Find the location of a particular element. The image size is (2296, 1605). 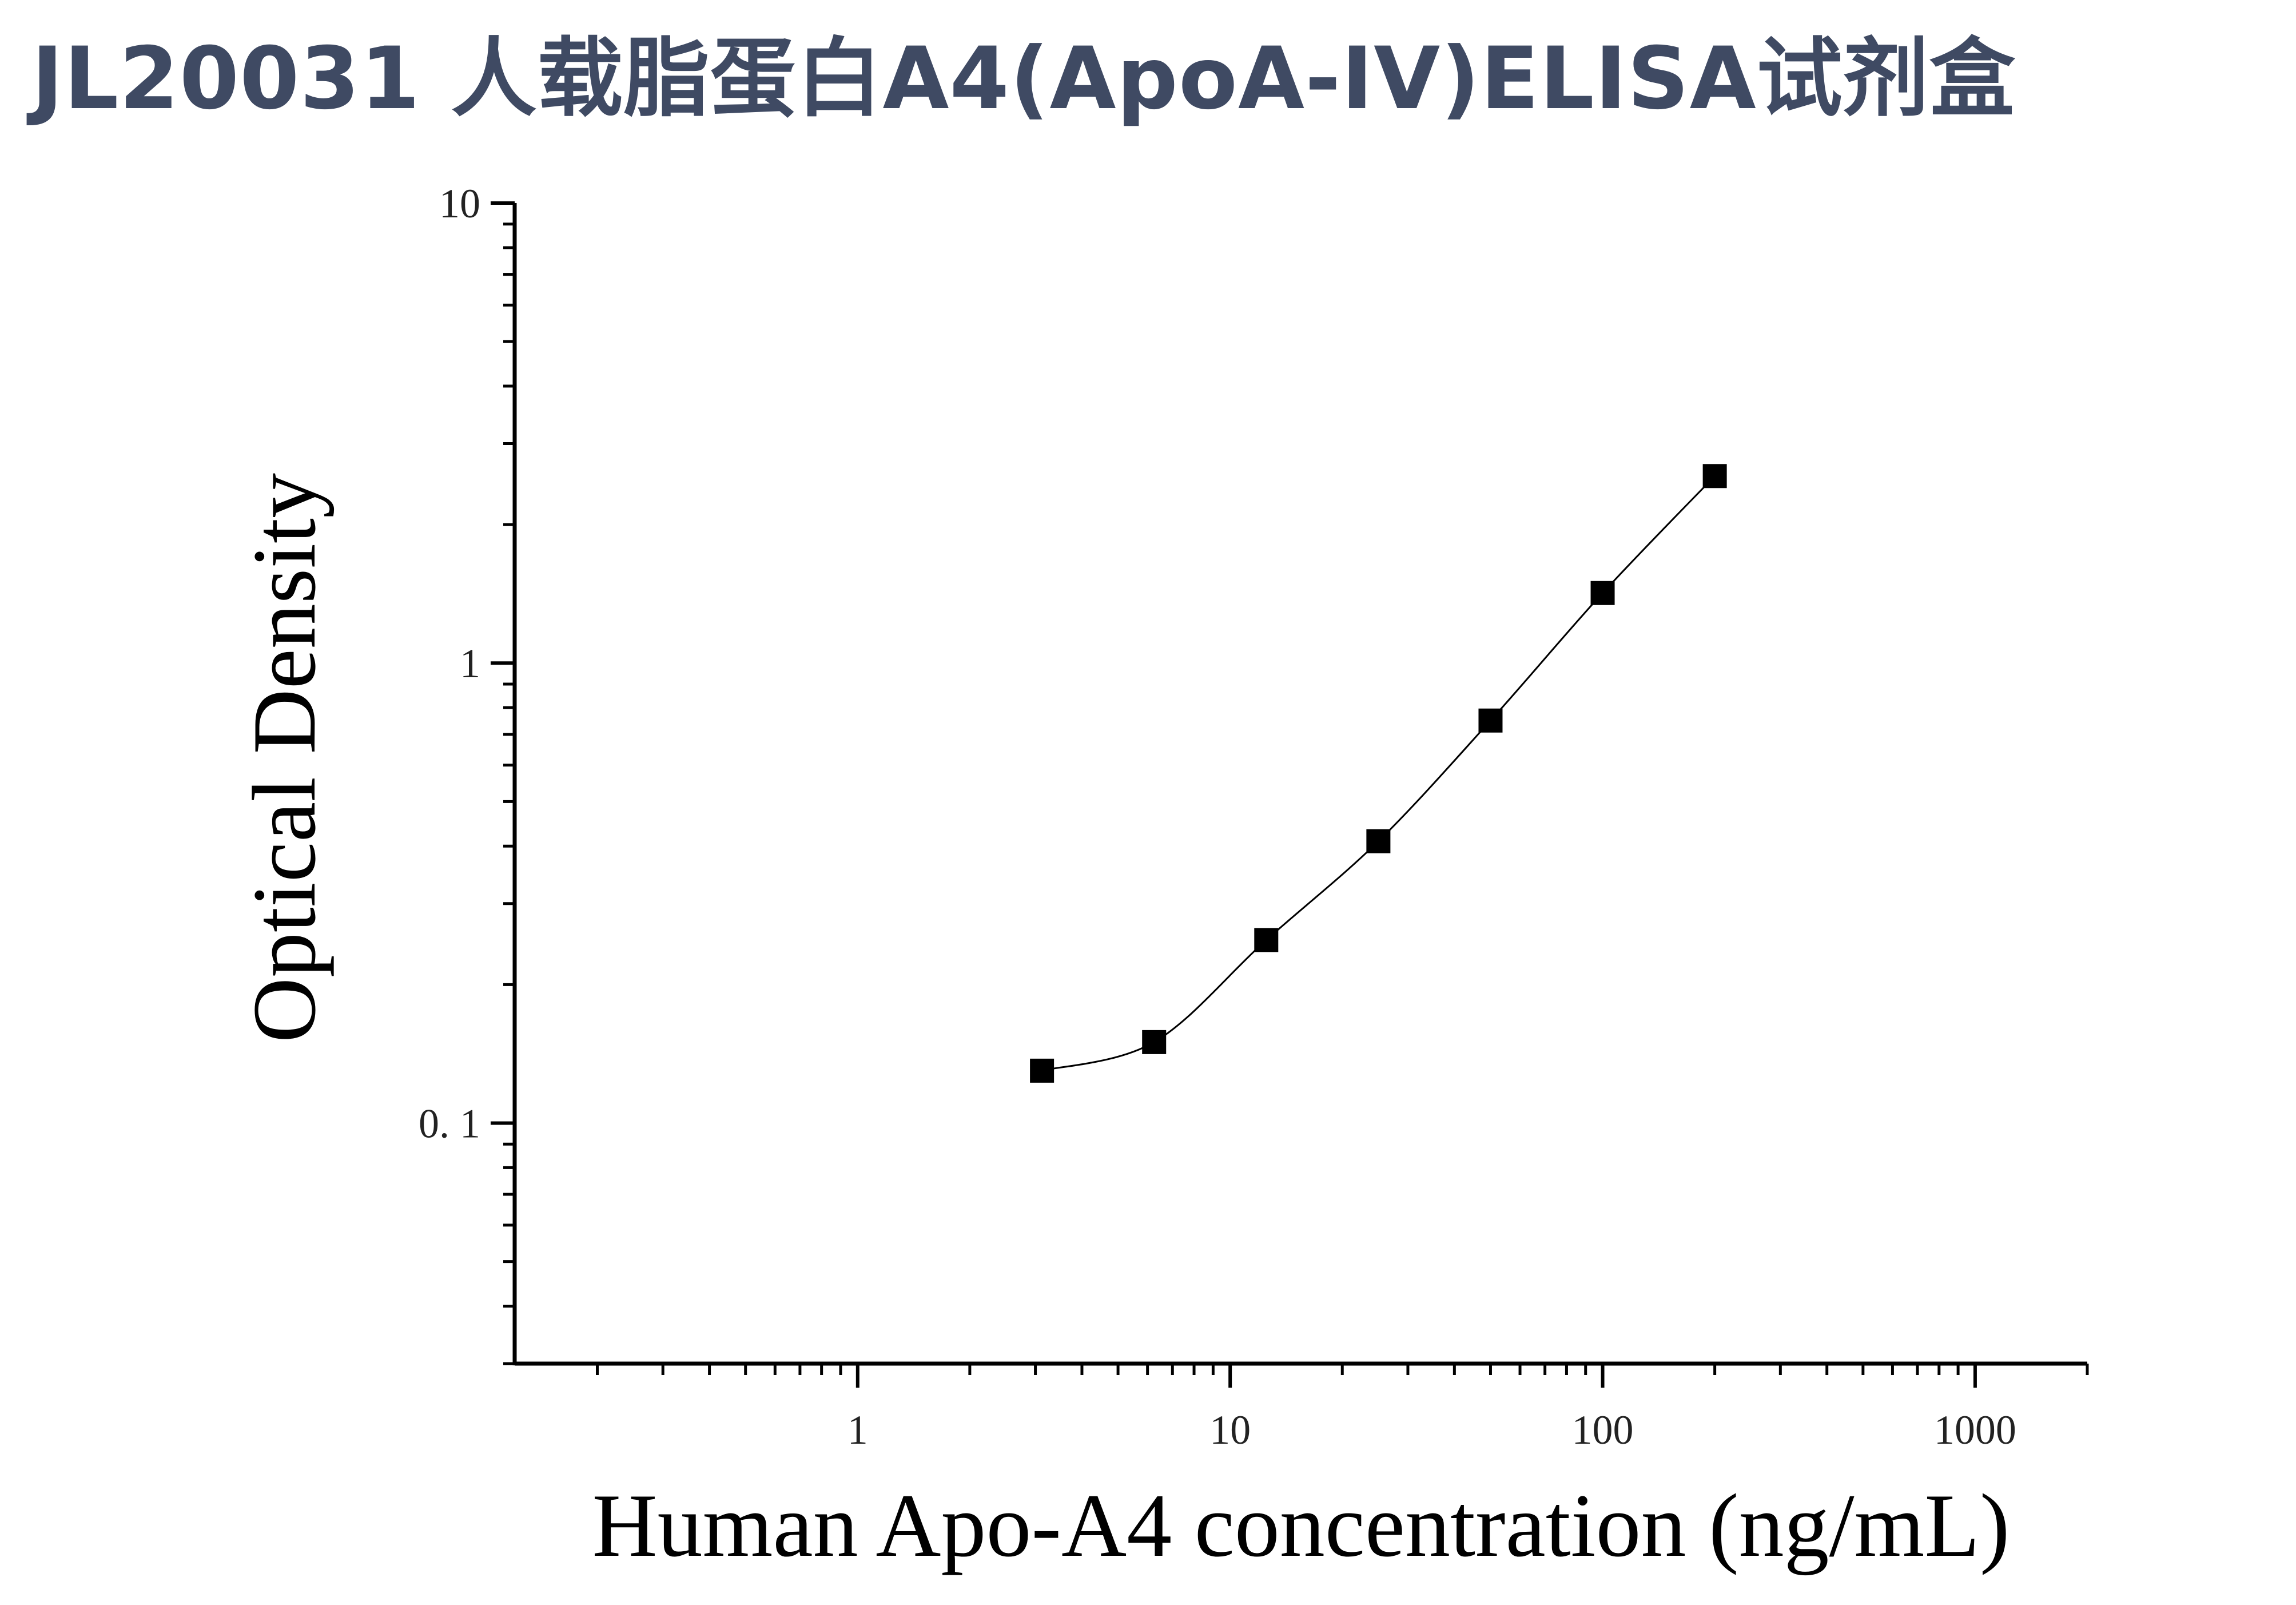

y-tick-label: 0. 1 is located at coordinates (450, 1123).